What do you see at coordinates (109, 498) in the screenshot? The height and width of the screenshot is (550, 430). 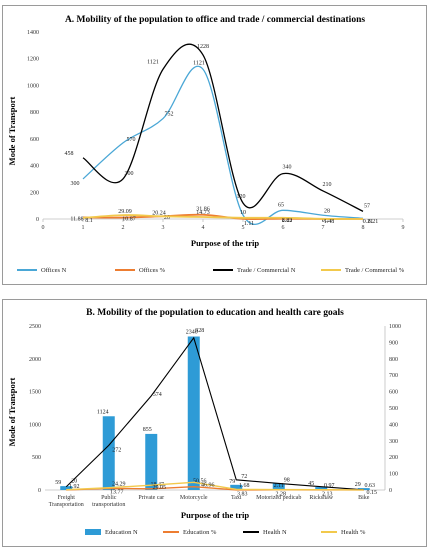 I see `x-tick-label: Public` at bounding box center [109, 498].